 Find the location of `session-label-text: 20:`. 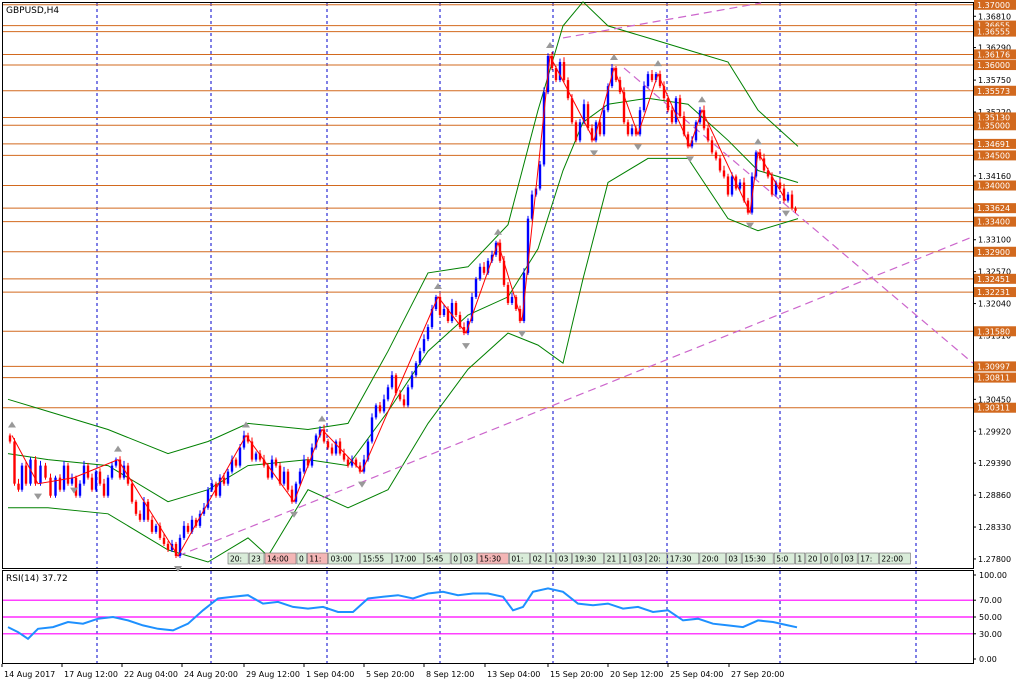

session-label-text: 20: is located at coordinates (655, 559).